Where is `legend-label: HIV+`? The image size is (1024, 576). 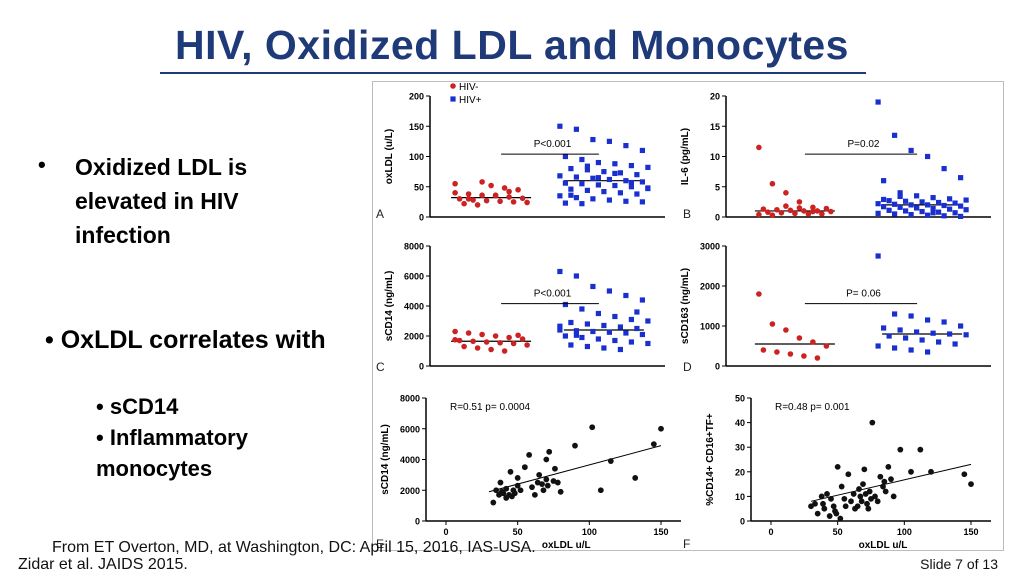
legend-label: HIV+ is located at coordinates (470, 100).